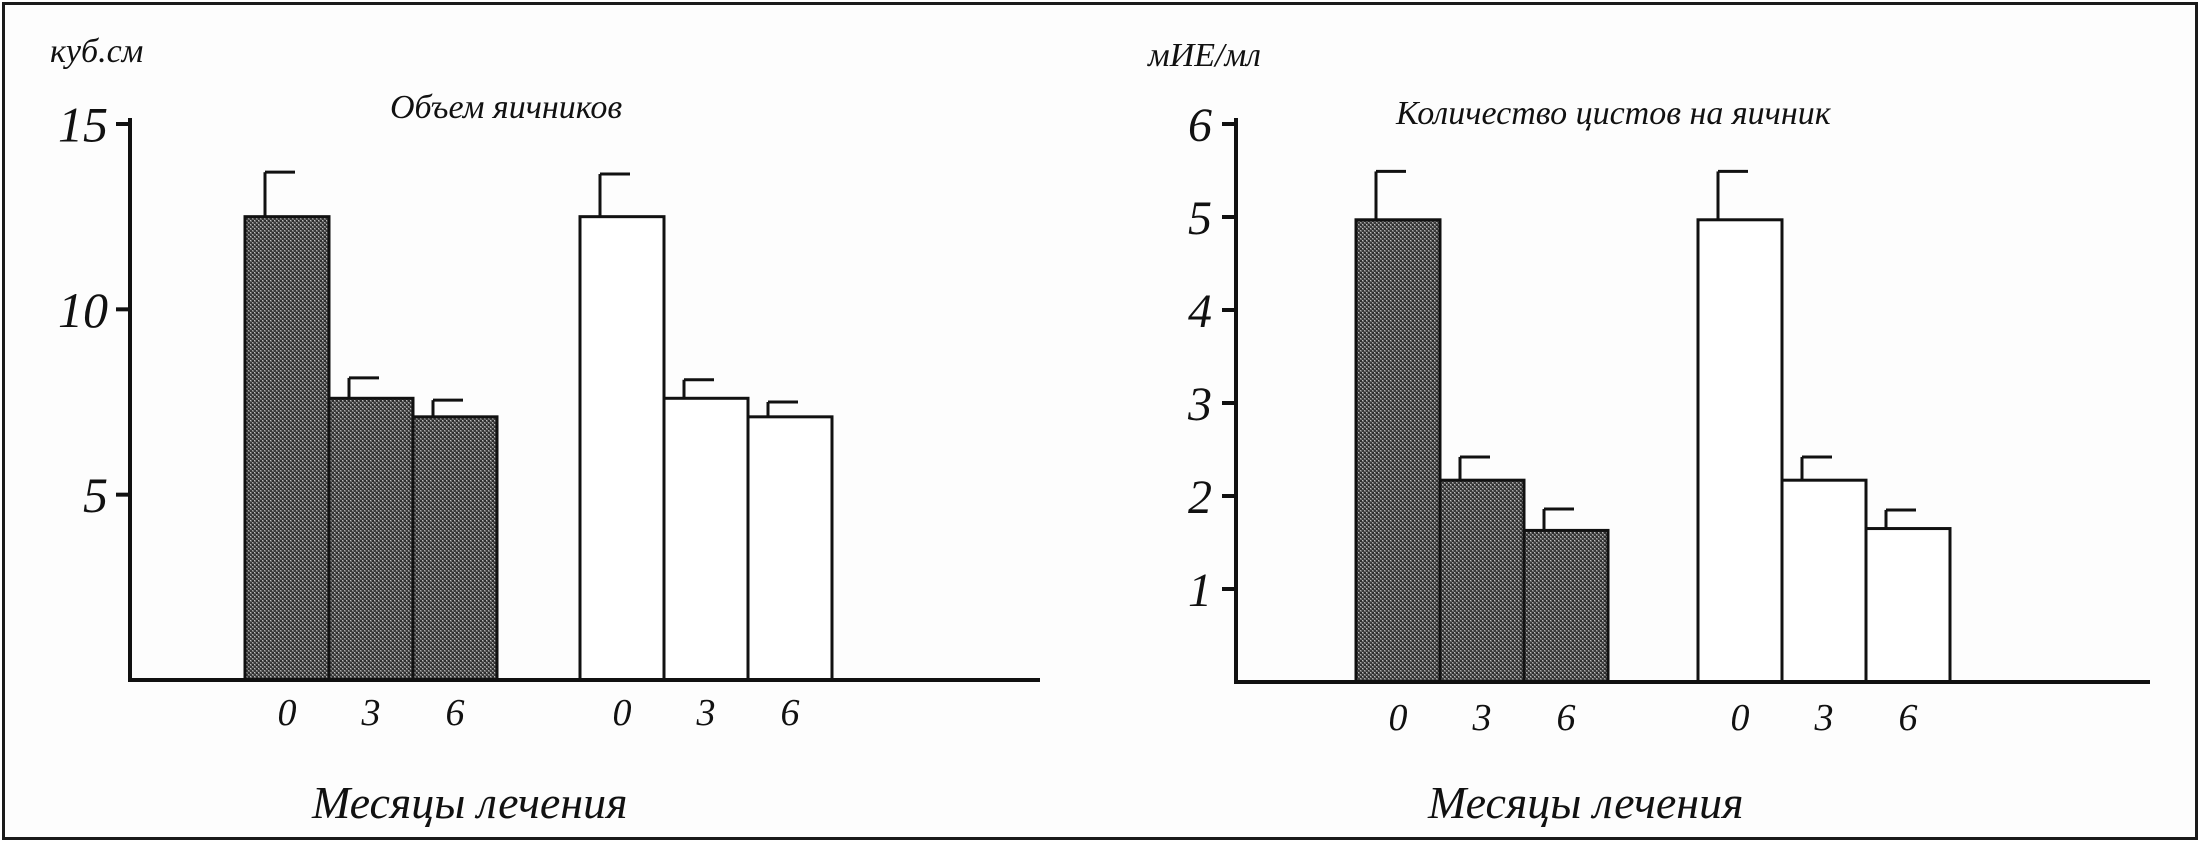 The width and height of the screenshot is (2200, 842). Describe the element at coordinates (1200, 218) in the screenshot. I see `chart2-ytick-label-5: 5` at that location.